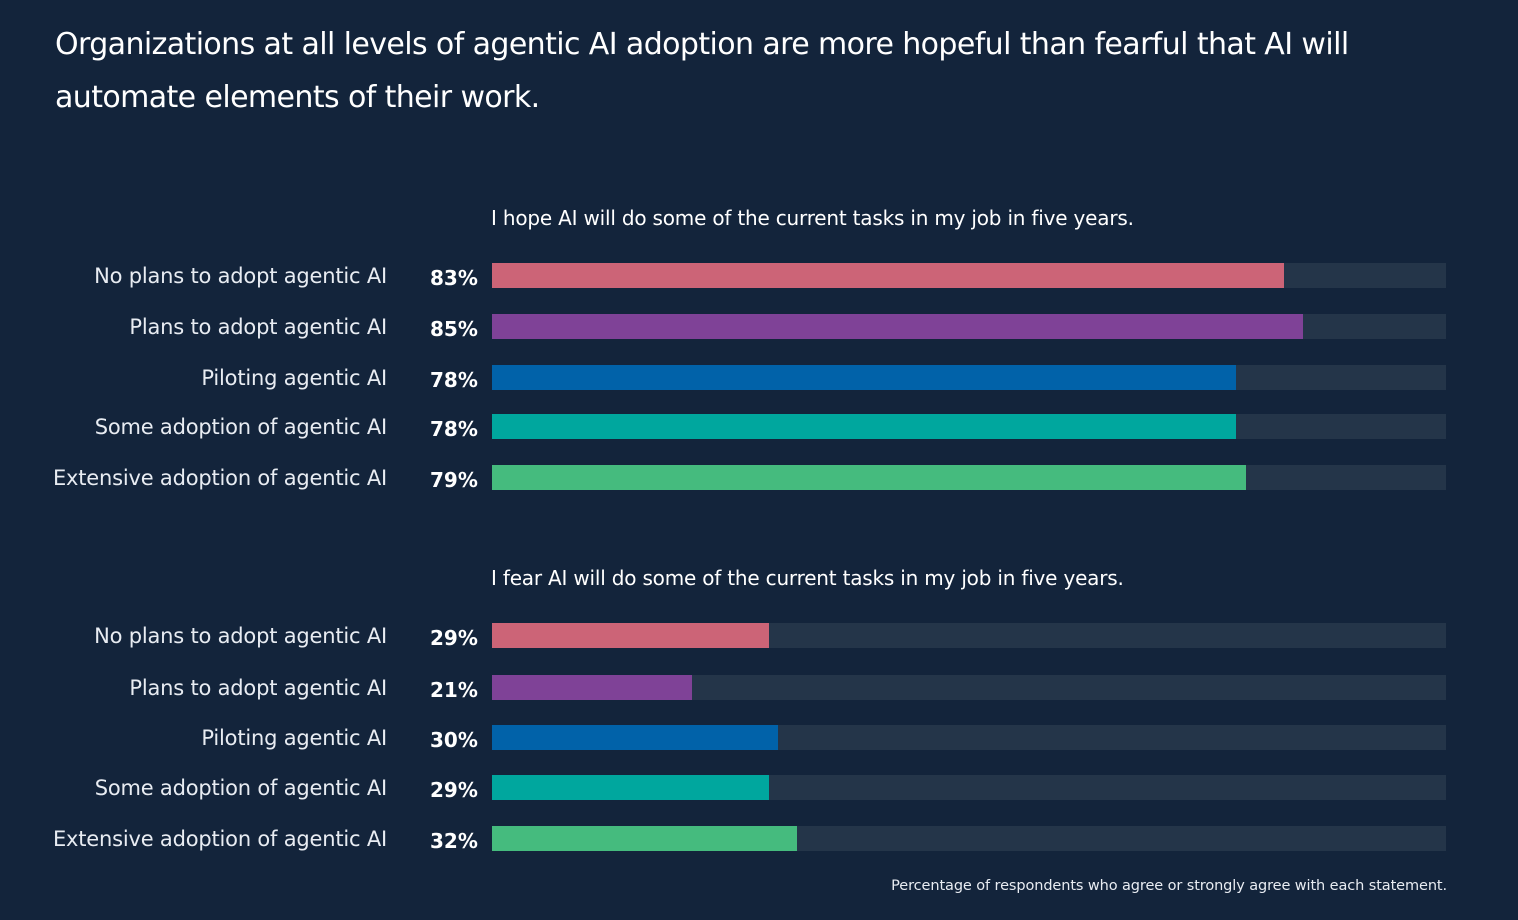 The image size is (1518, 920). I want to click on value-label: 32%, so click(454, 841).